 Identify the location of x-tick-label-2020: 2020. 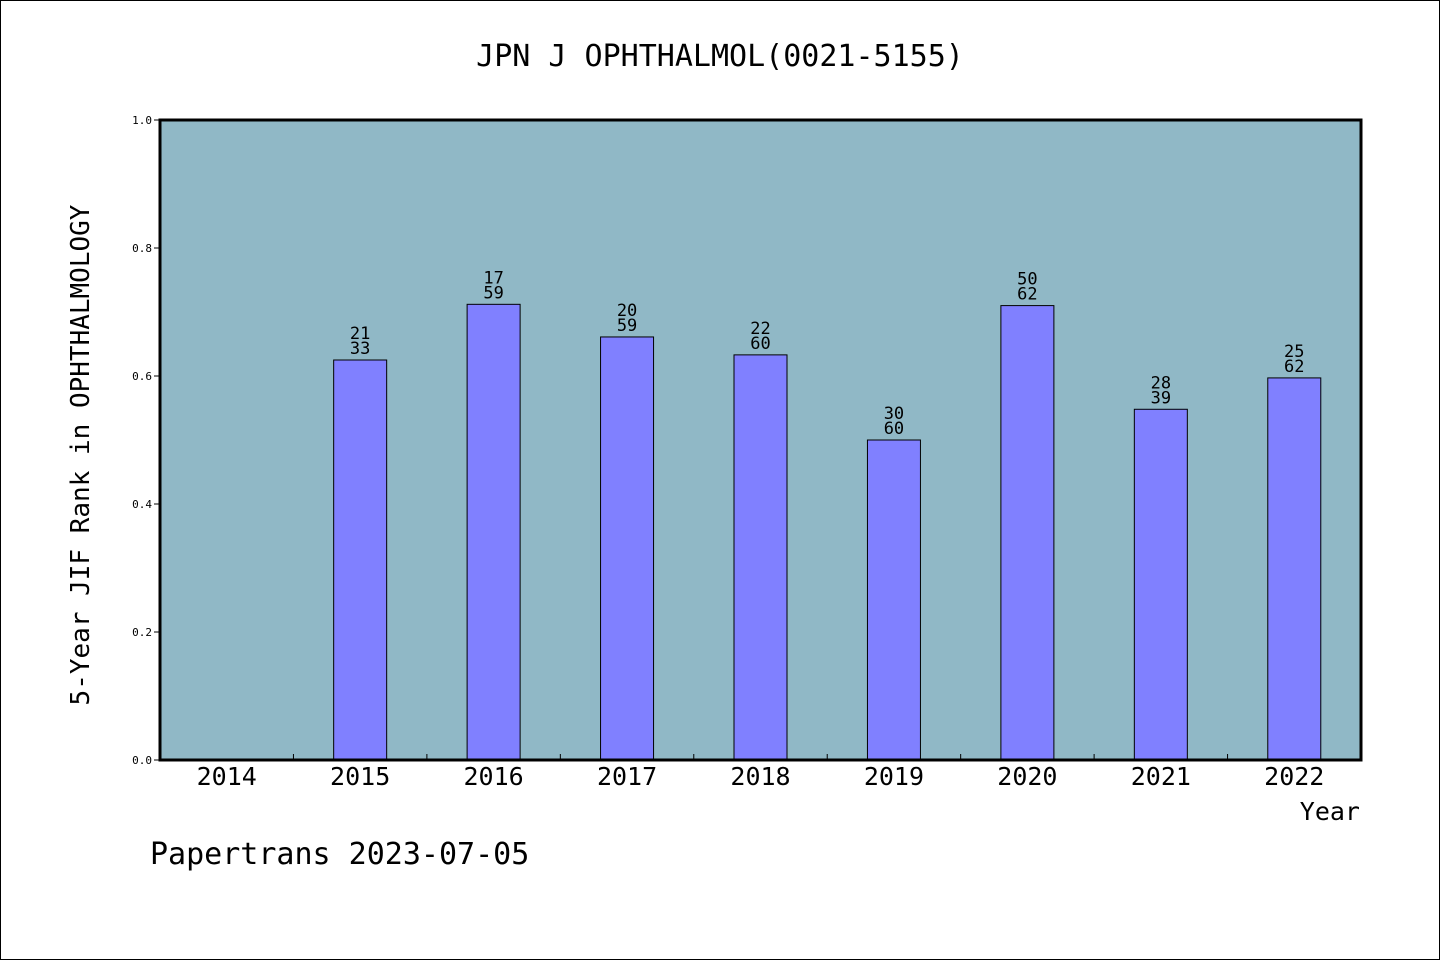
(1027, 776).